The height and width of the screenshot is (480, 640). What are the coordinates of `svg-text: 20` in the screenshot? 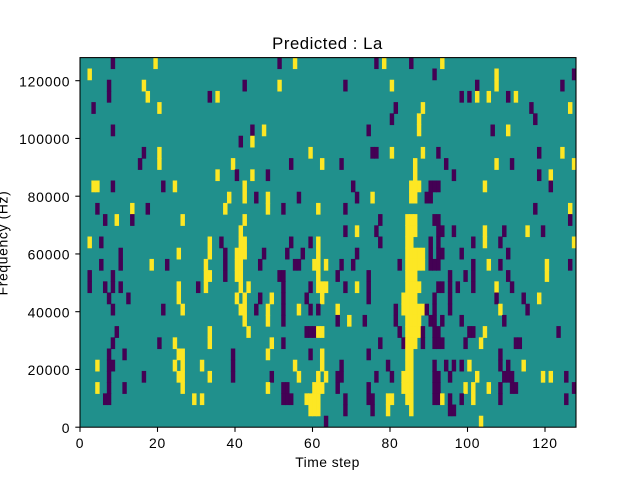 It's located at (157, 443).